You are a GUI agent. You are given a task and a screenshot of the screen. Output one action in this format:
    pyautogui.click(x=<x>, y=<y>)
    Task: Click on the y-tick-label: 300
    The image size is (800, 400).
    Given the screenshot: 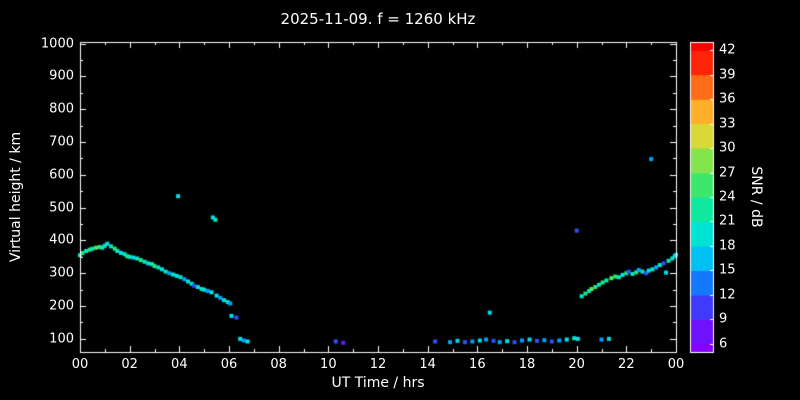 What is the action you would take?
    pyautogui.click(x=61, y=273)
    